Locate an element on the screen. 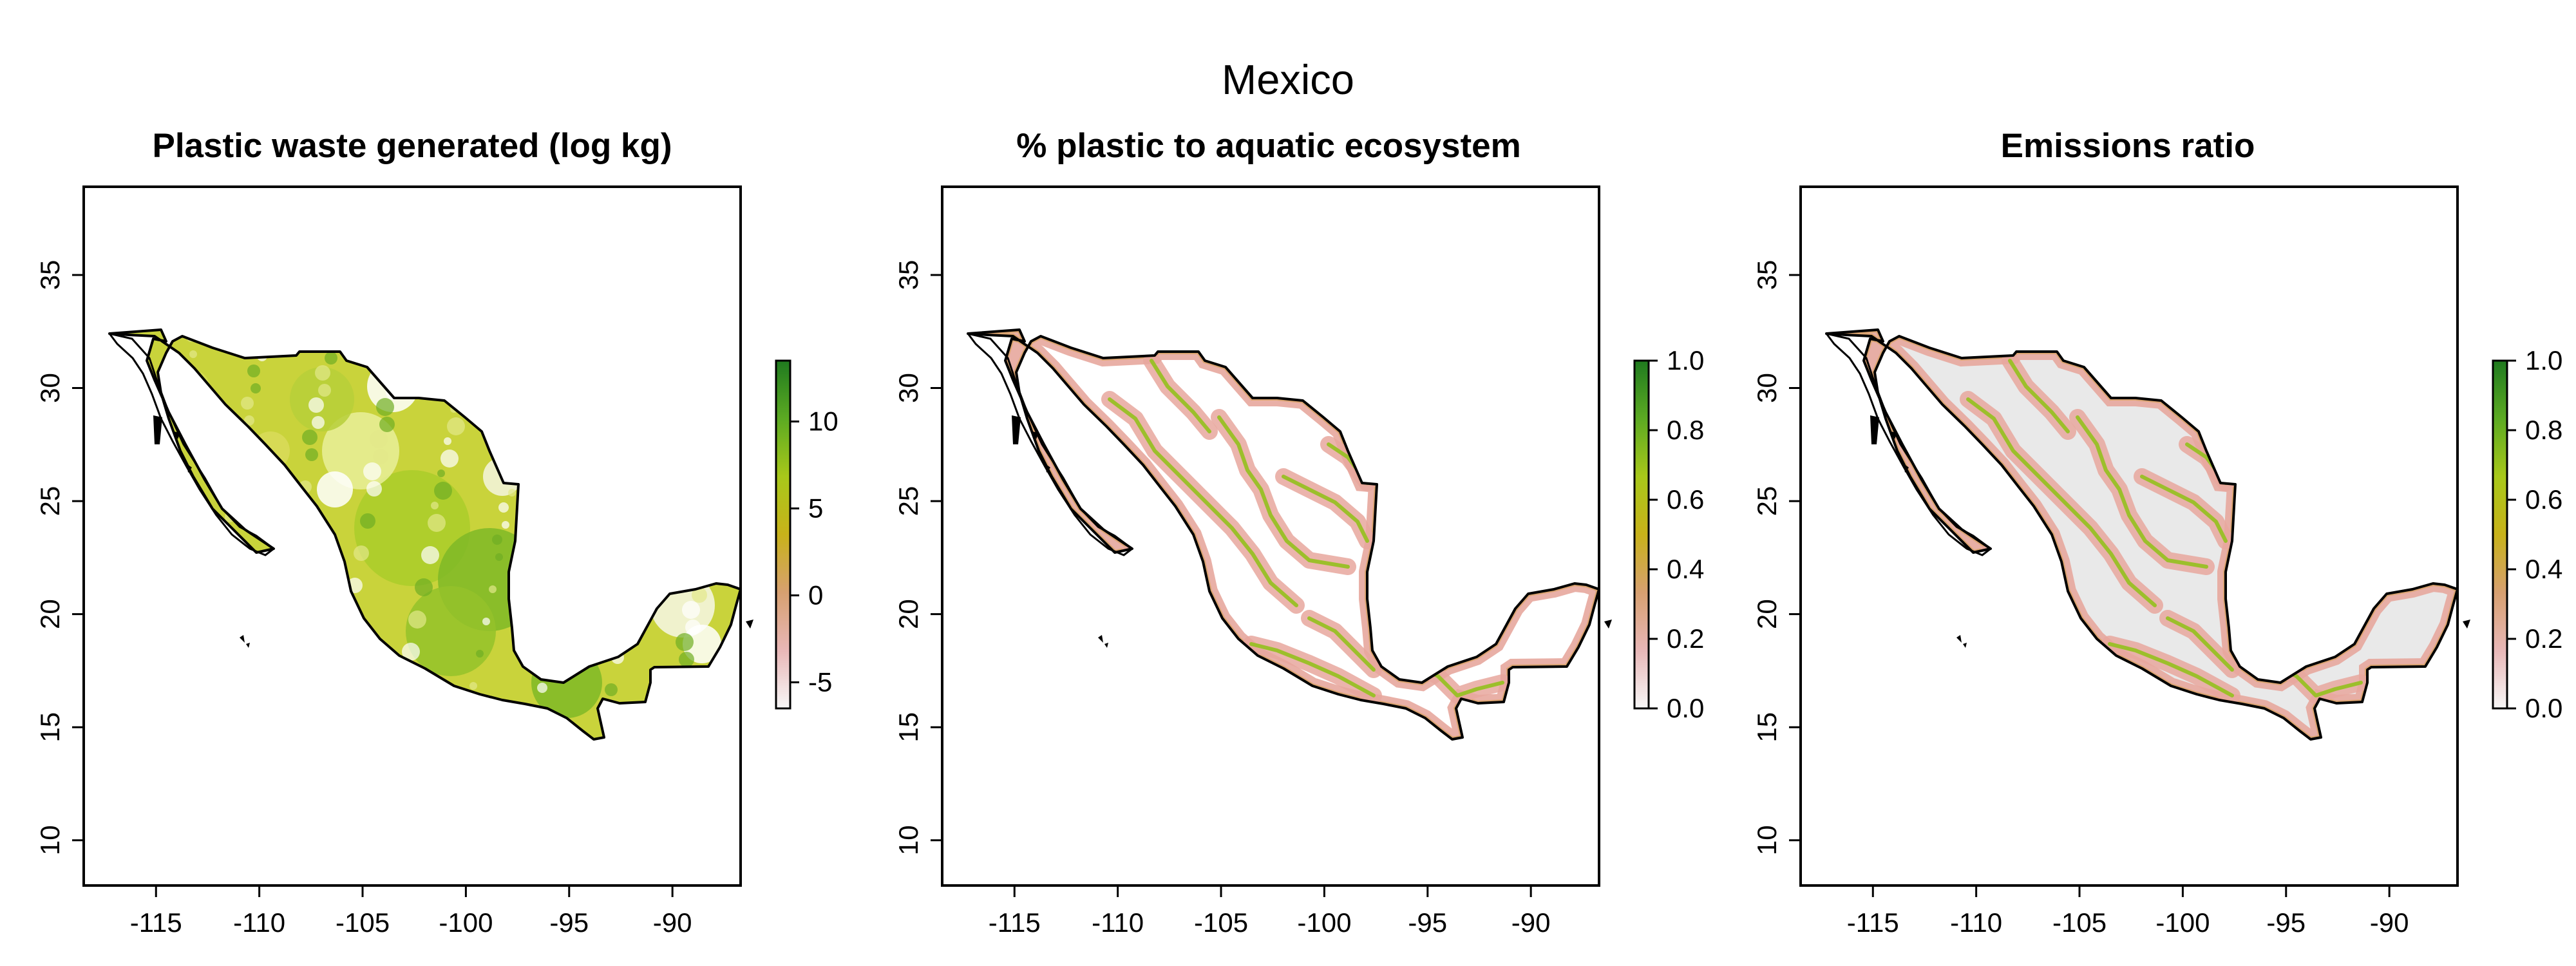 This screenshot has width=2576, height=966. figure-title: Mexico is located at coordinates (1288, 79).